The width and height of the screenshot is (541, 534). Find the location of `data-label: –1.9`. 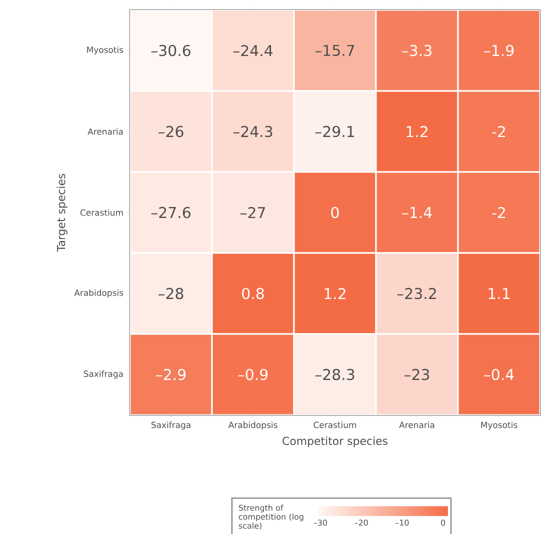

data-label: –1.9 is located at coordinates (499, 50).